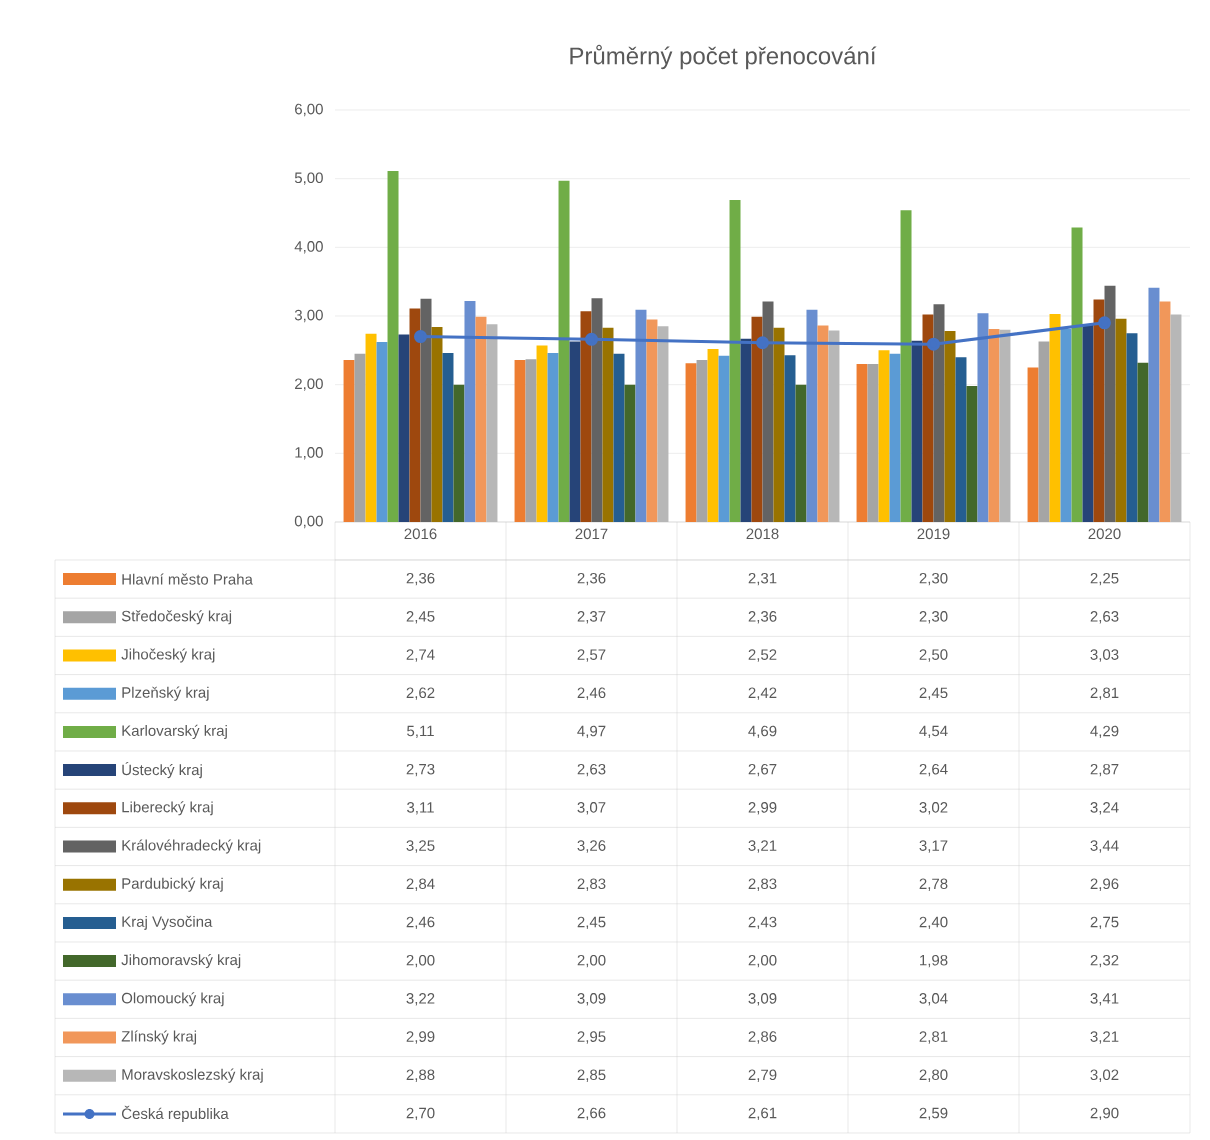 The image size is (1210, 1140). Describe the element at coordinates (181, 961) in the screenshot. I see `legend-label: Jihomoravský kraj` at that location.